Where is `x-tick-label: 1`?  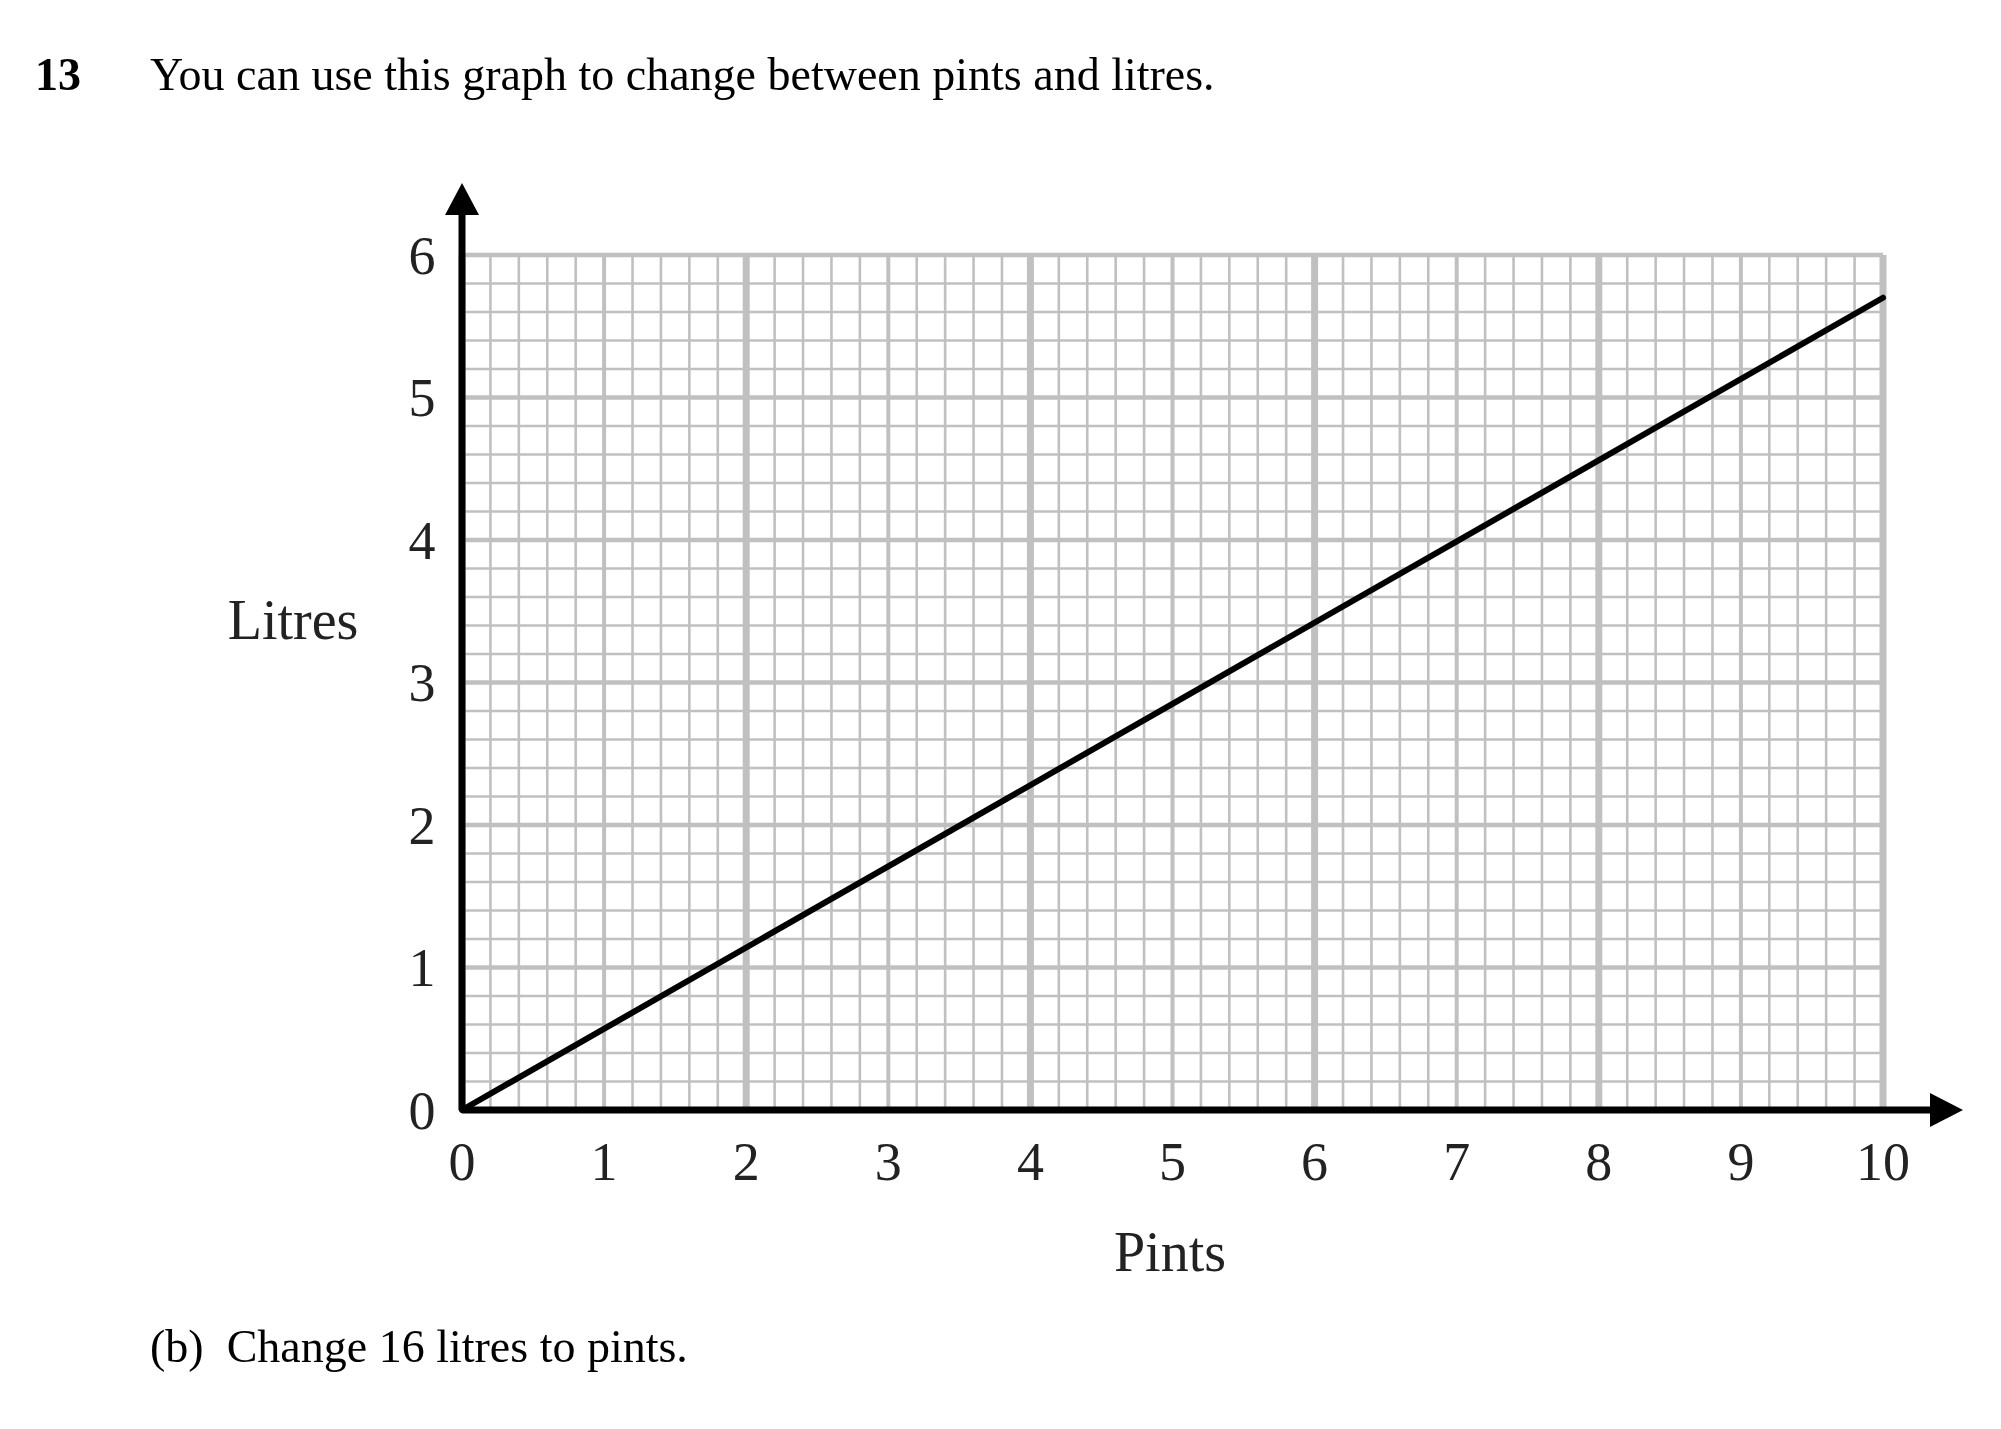 x-tick-label: 1 is located at coordinates (604, 1162).